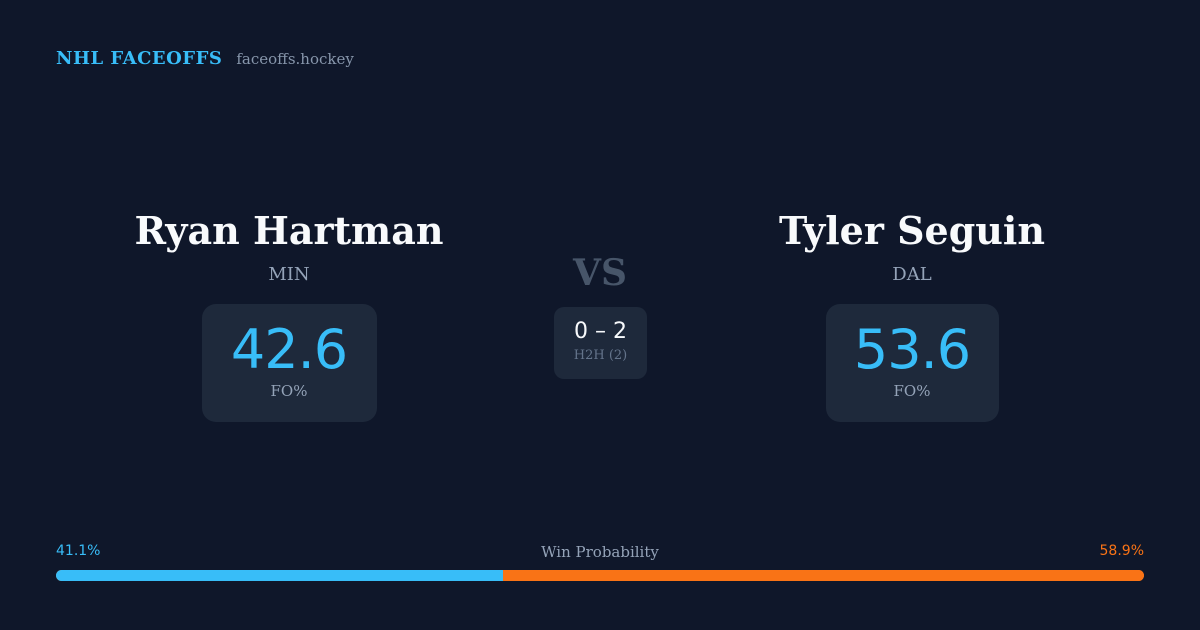  What do you see at coordinates (600, 331) in the screenshot?
I see `head-to-head-score: 0 – 2` at bounding box center [600, 331].